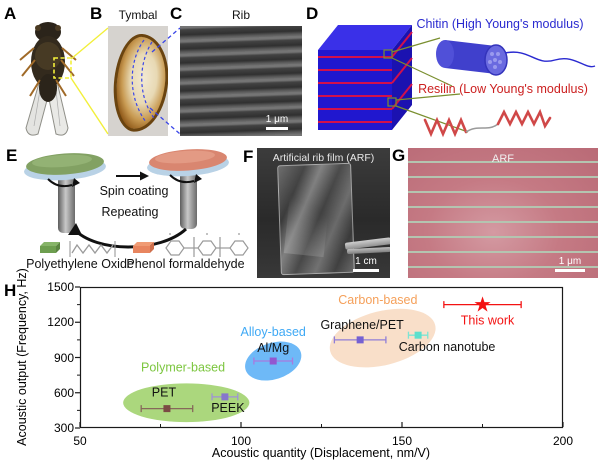 The height and width of the screenshot is (471, 600). What do you see at coordinates (273, 348) in the screenshot?
I see `point-label-al-mg: Al/Mg` at bounding box center [273, 348].